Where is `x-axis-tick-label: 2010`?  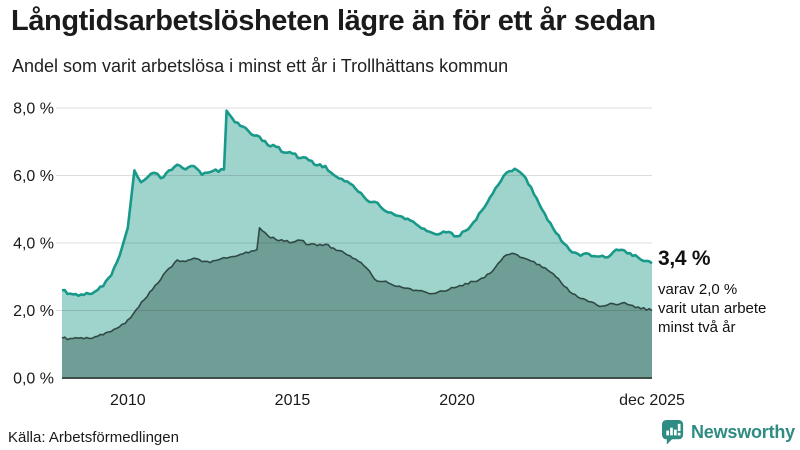 x-axis-tick-label: 2010 is located at coordinates (128, 400).